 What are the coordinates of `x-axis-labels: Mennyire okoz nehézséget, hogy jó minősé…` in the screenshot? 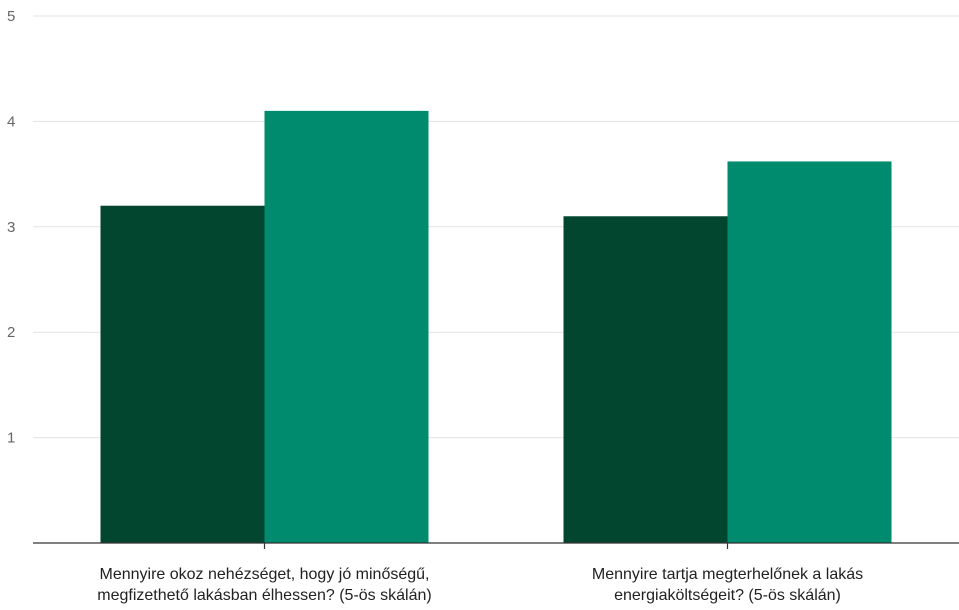 It's located at (480, 585).